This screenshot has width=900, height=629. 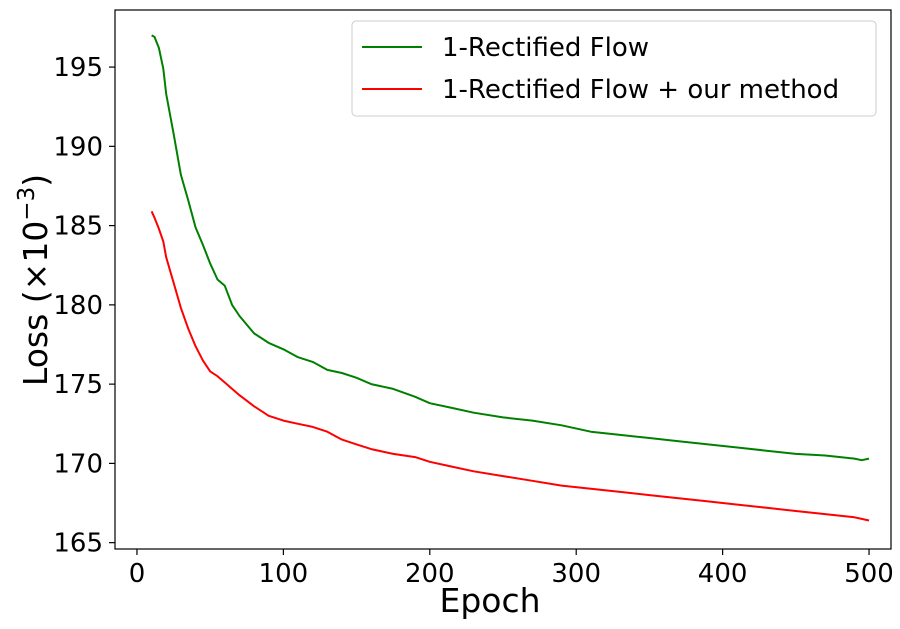 What do you see at coordinates (430, 574) in the screenshot?
I see `x-tick-label: 200` at bounding box center [430, 574].